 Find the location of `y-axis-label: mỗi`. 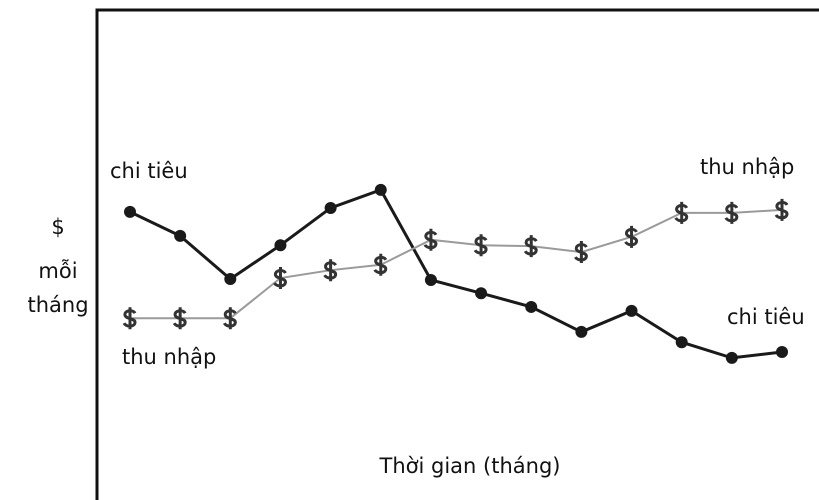

y-axis-label: mỗi is located at coordinates (57, 270).